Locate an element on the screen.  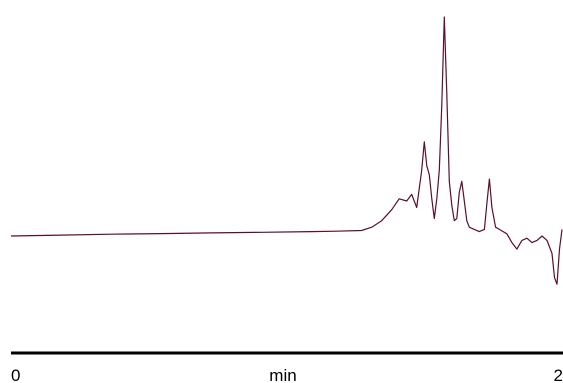
x-tick-label-end: 22 is located at coordinates (558, 374).